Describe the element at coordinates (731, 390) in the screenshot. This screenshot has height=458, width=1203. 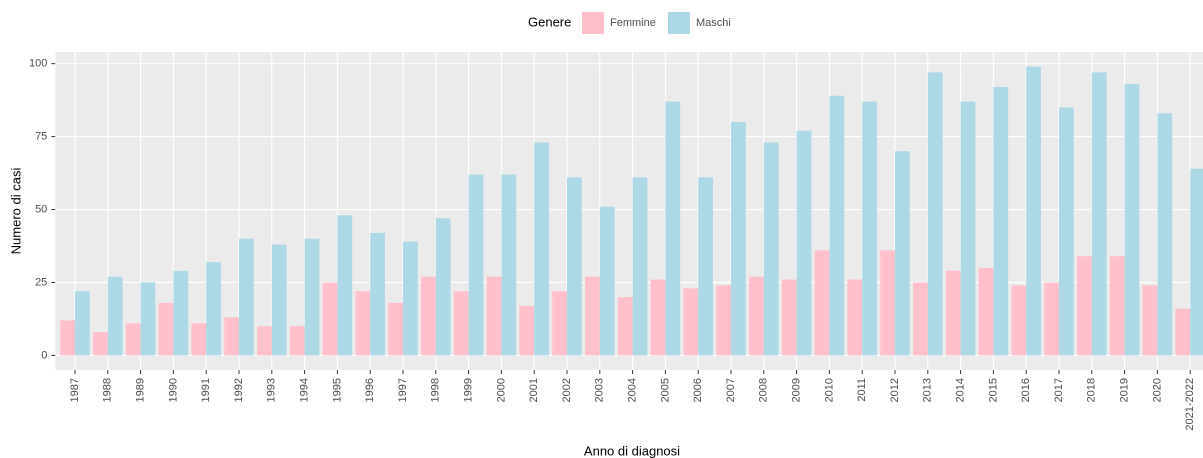
I see `x-tick-label: 2007` at that location.